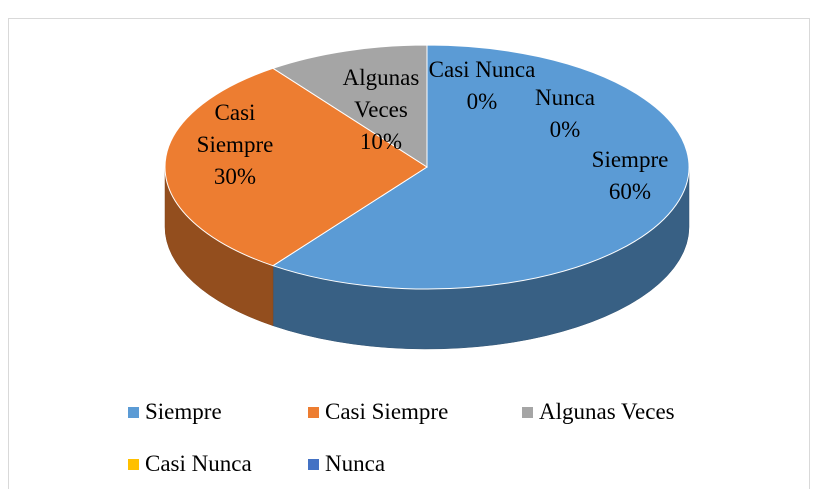 This screenshot has height=489, width=827. Describe the element at coordinates (355, 463) in the screenshot. I see `legend-label: Nunca` at that location.